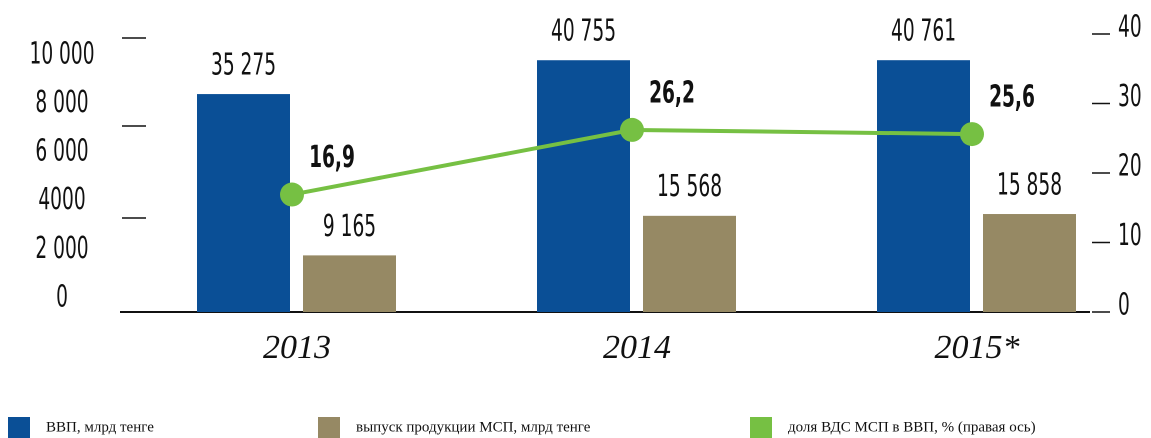 The image size is (1151, 438). I want to click on bar-value-label: 15 568, so click(689, 186).